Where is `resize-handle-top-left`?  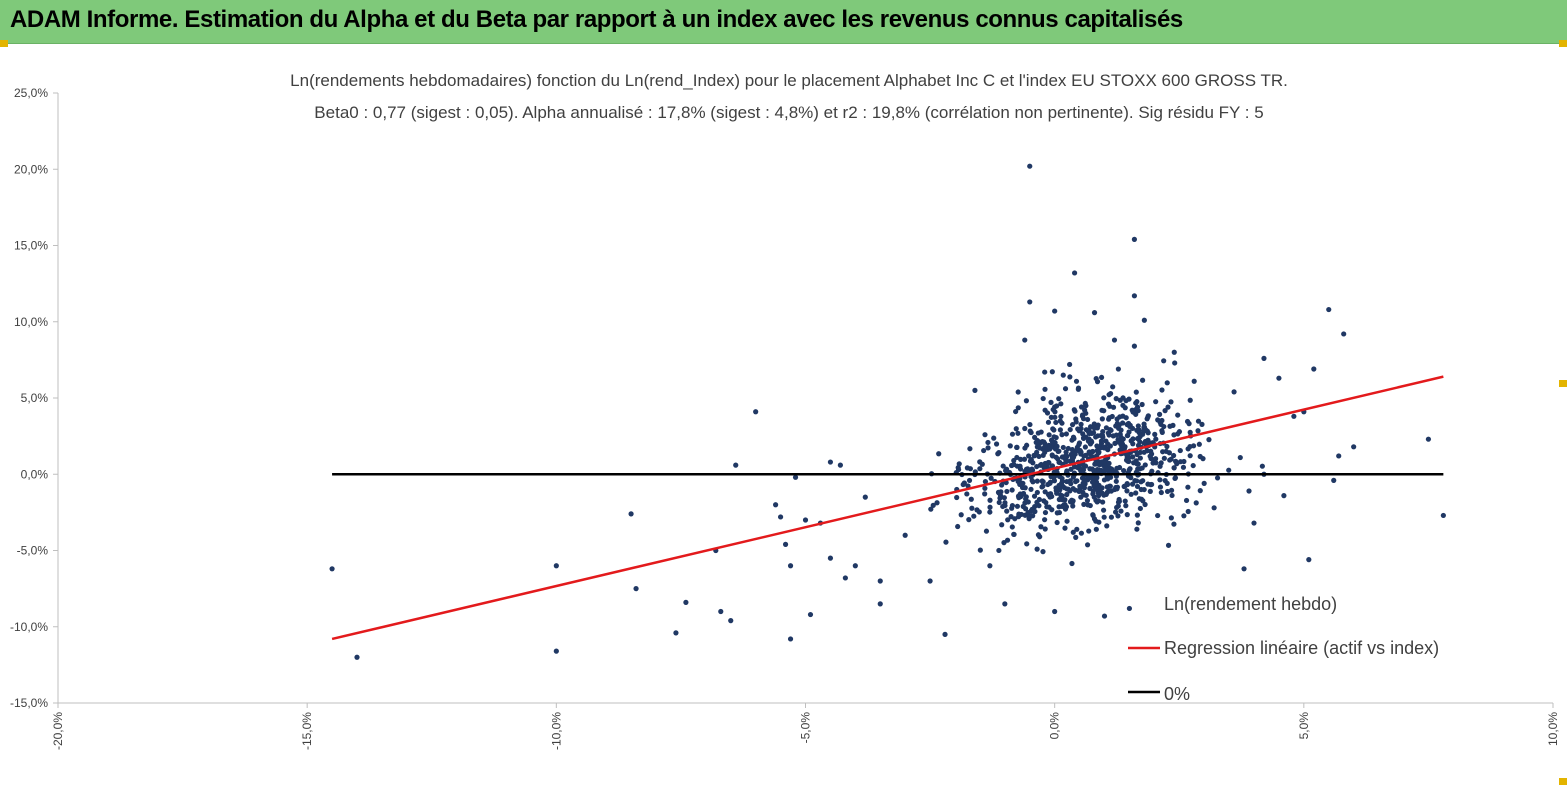 resize-handle-top-left is located at coordinates (4, 43).